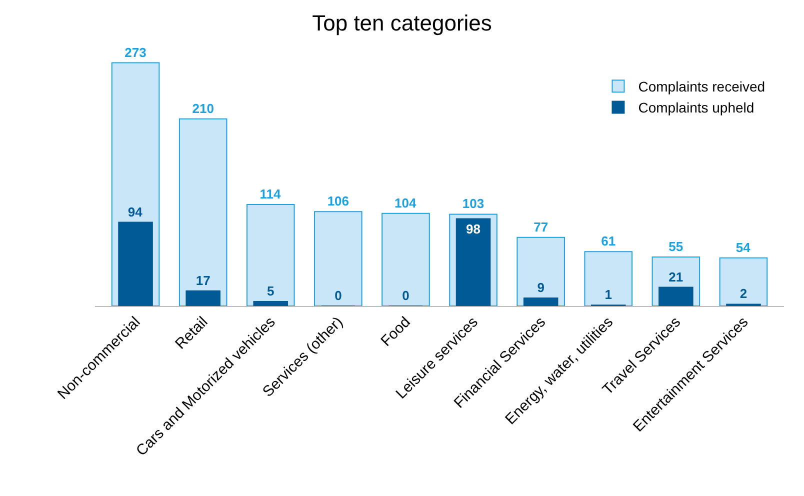 This screenshot has width=804, height=496. Describe the element at coordinates (136, 212) in the screenshot. I see `data-label: 94` at that location.